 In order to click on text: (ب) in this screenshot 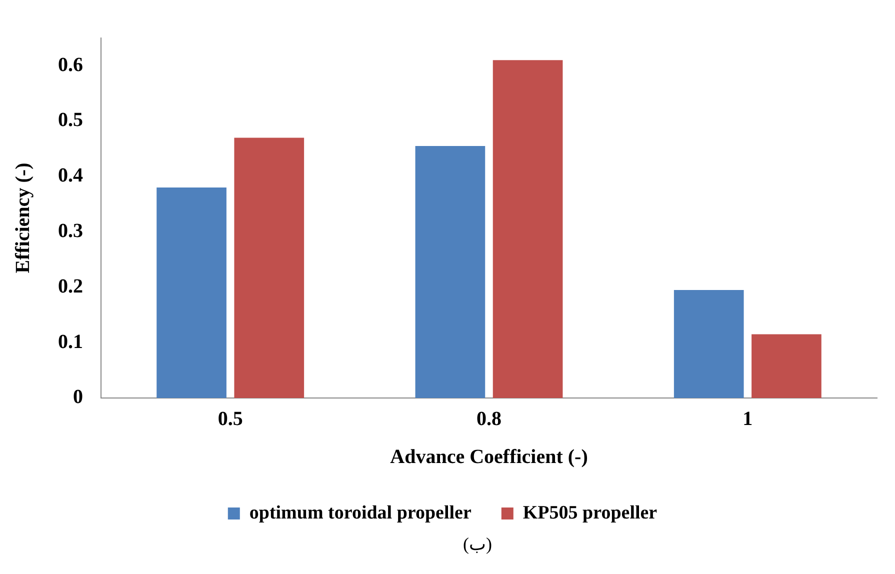, I will do `click(477, 544)`.